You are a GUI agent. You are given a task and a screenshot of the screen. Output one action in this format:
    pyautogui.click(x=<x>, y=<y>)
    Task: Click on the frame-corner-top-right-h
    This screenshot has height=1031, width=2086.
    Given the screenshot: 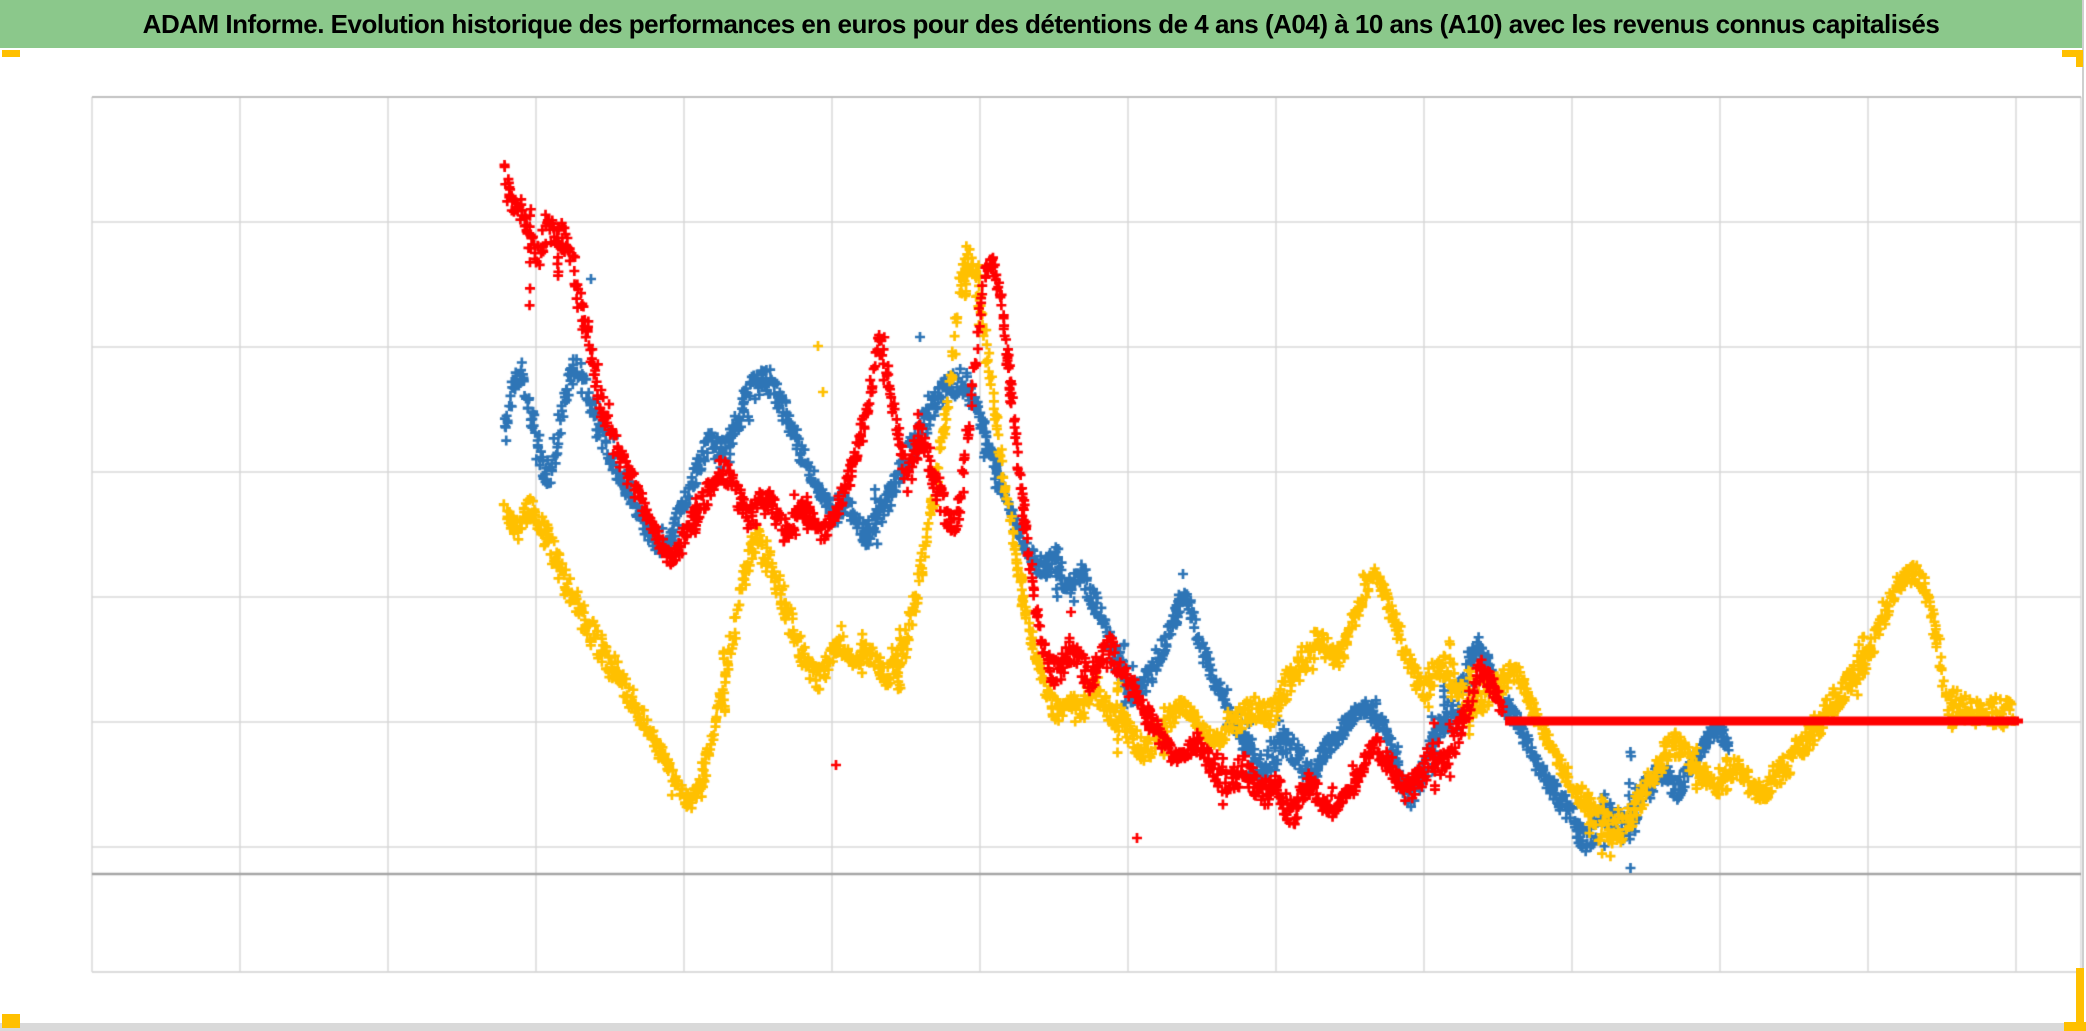 What is the action you would take?
    pyautogui.click(x=2072, y=53)
    